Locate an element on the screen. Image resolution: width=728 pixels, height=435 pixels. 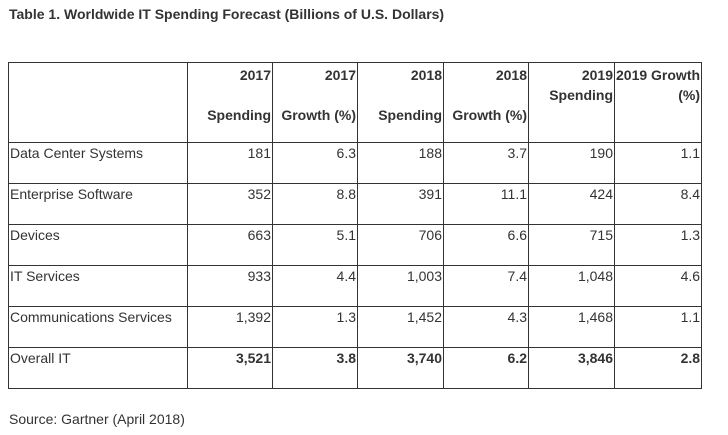
table-row: IT Services 933 4.4 1,003 7.4 1,048 4.6 is located at coordinates (355, 286).